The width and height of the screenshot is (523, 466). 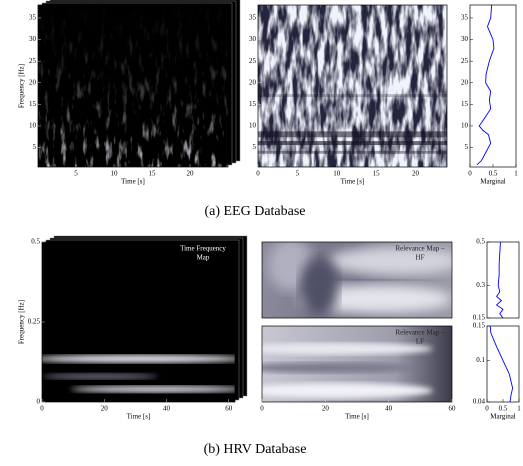 I want to click on y-tick-label: 0, so click(x=39, y=402).